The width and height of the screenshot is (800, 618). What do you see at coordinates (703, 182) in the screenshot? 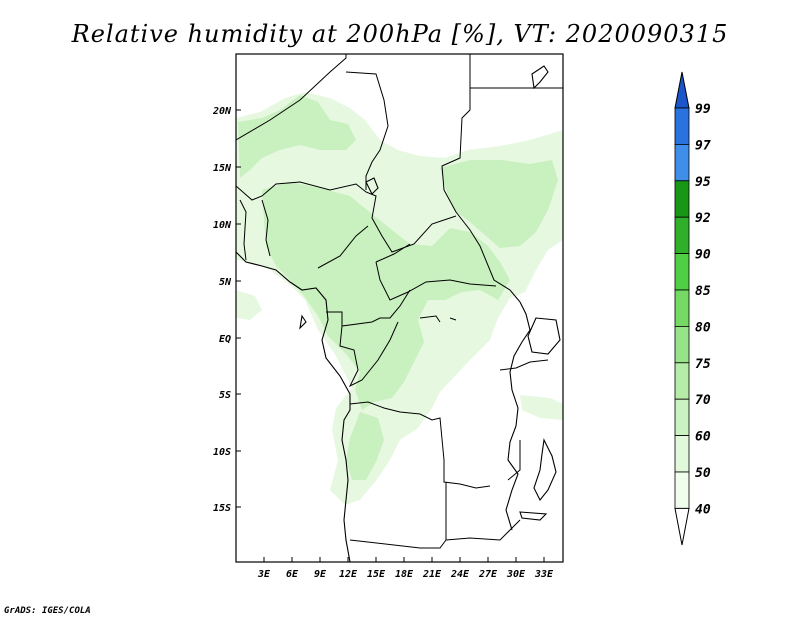
I see `colorbar-label: 95` at bounding box center [703, 182].